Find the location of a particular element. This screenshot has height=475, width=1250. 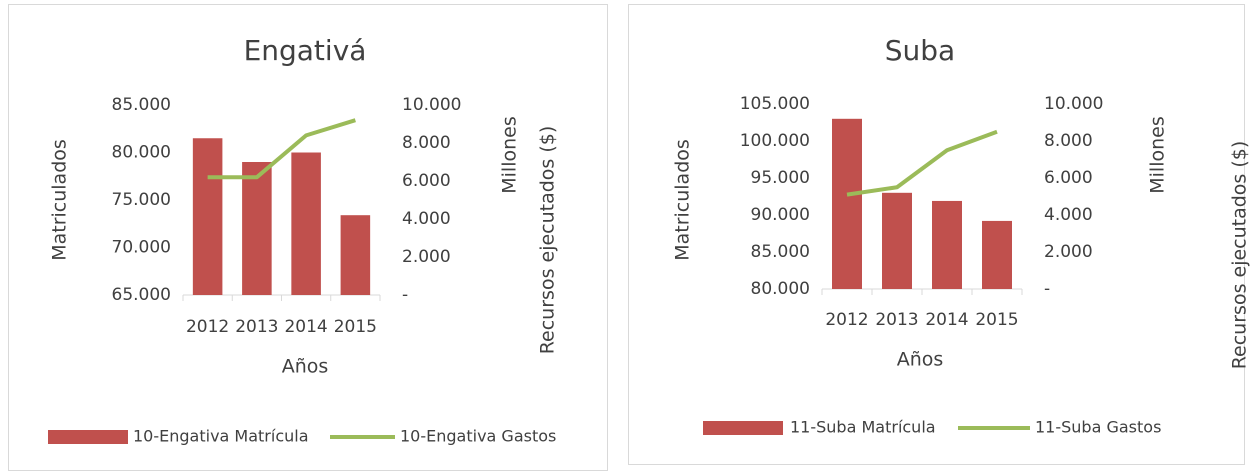

y-tick-label: 100.000 is located at coordinates (775, 141).